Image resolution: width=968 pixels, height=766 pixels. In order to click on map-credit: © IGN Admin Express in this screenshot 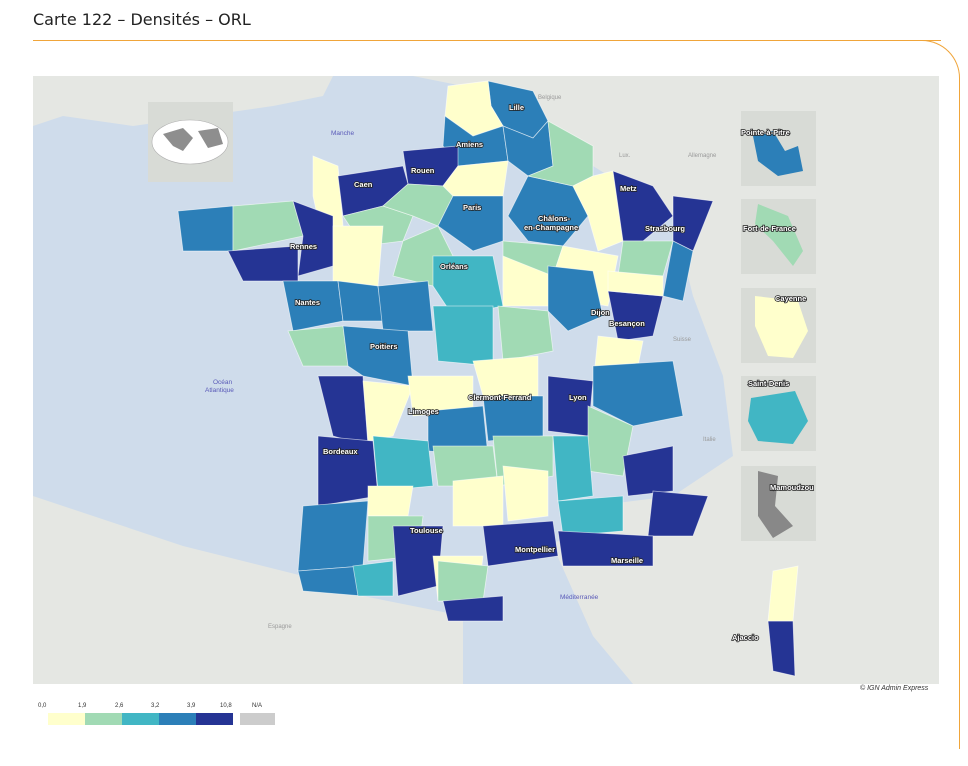, I will do `click(894, 688)`.